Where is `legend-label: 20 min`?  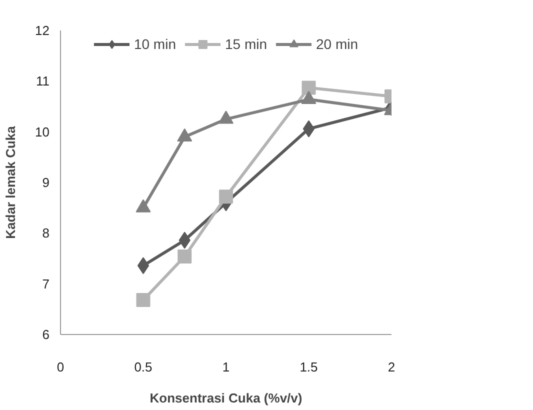
legend-label: 20 min is located at coordinates (337, 44).